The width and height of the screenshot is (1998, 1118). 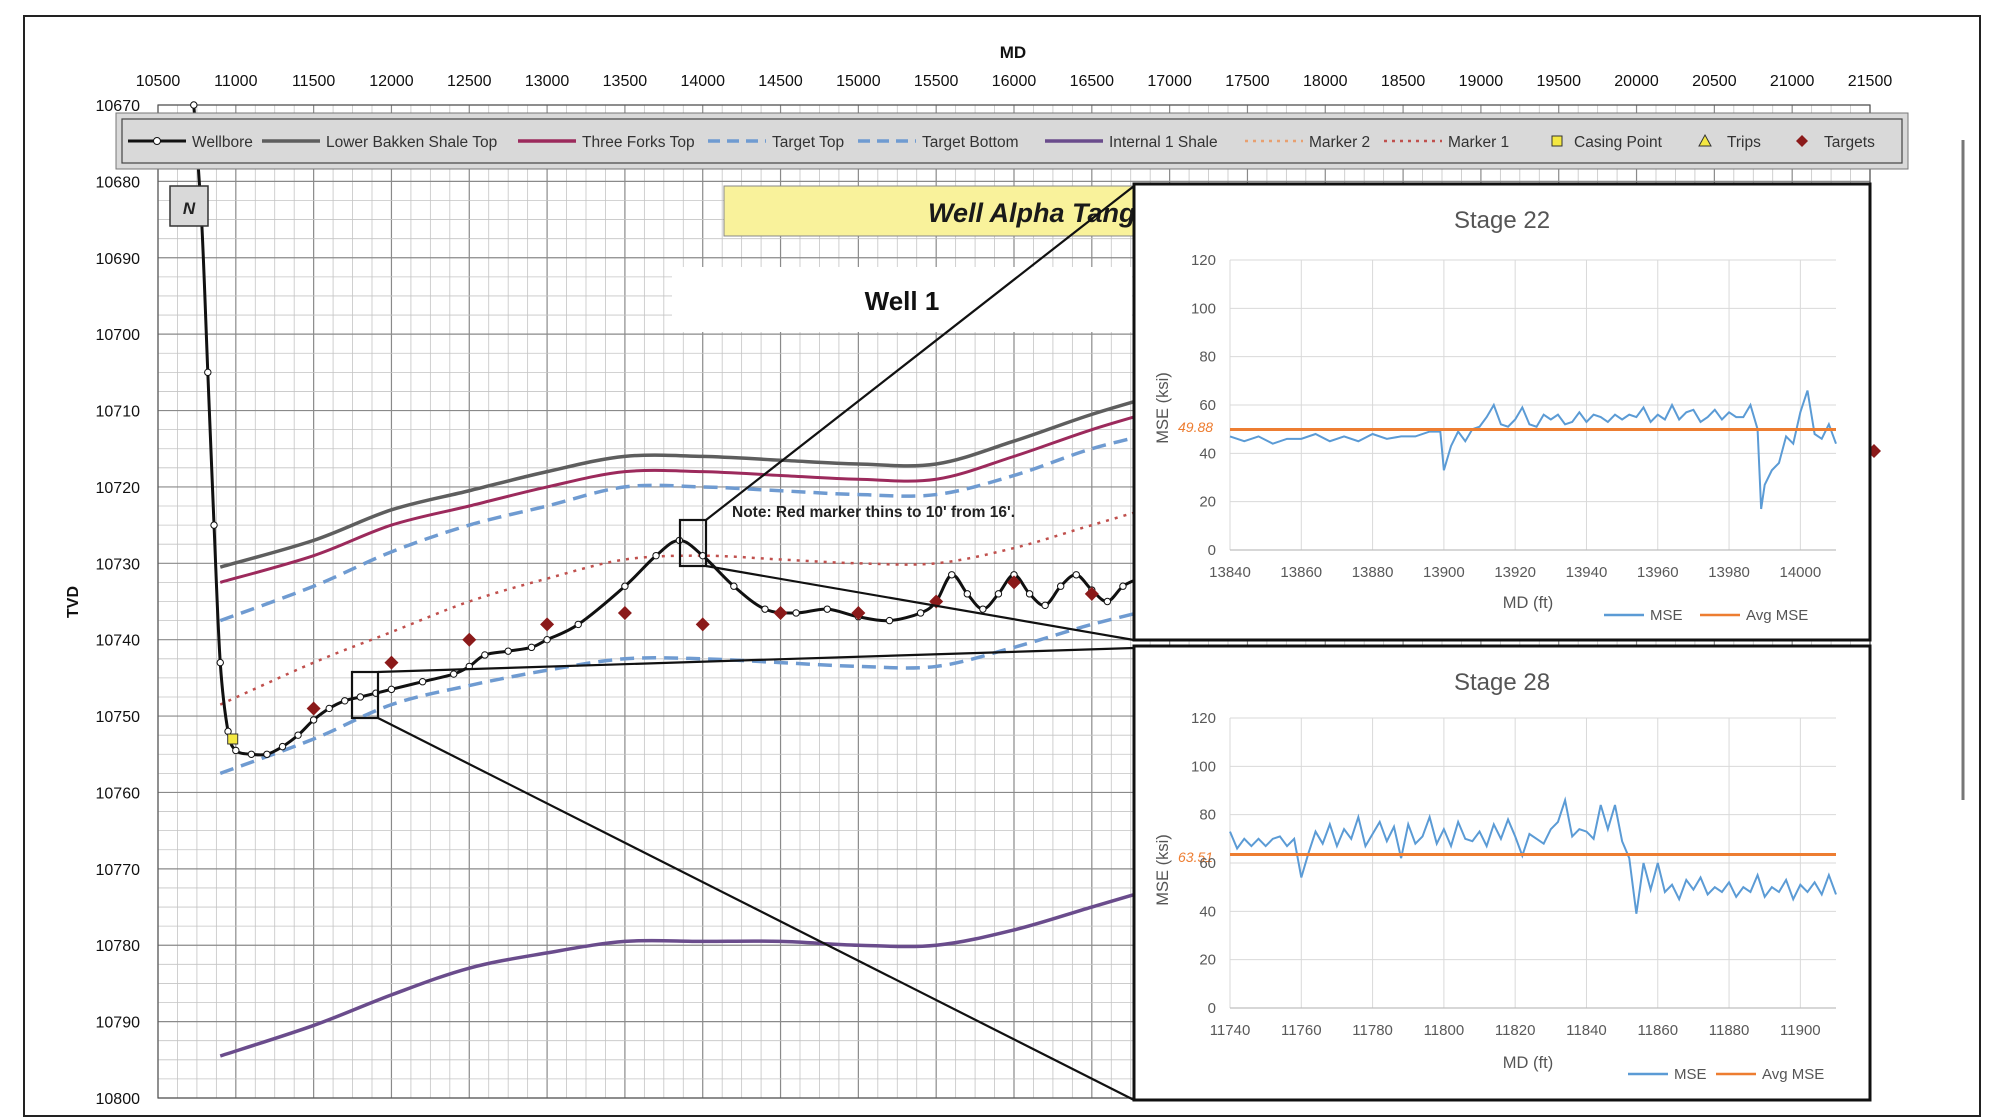 I want to click on inset-x-tick-label: 13860, so click(x=1301, y=572).